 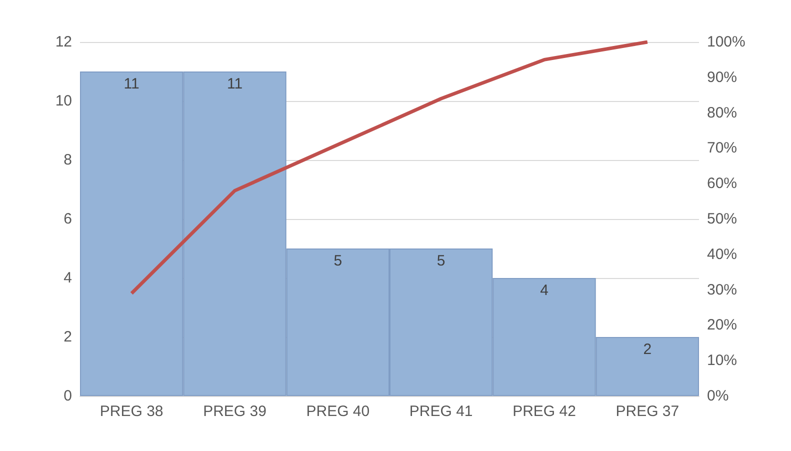 What do you see at coordinates (722, 254) in the screenshot?
I see `y2-tick-label: 40%` at bounding box center [722, 254].